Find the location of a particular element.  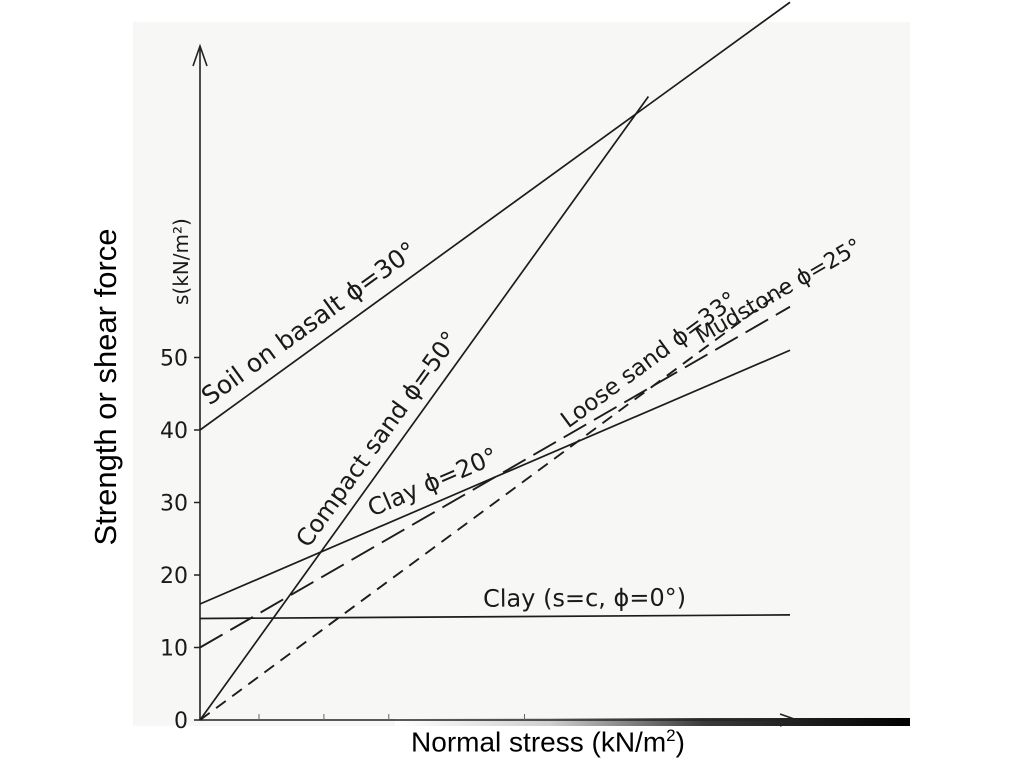

x-axis-title-base: Normal stress (kN/m is located at coordinates (539, 742).